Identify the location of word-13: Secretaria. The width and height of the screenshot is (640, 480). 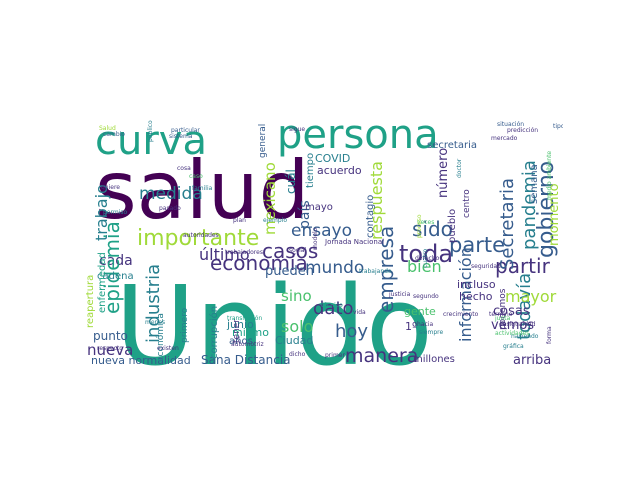
(507, 224).